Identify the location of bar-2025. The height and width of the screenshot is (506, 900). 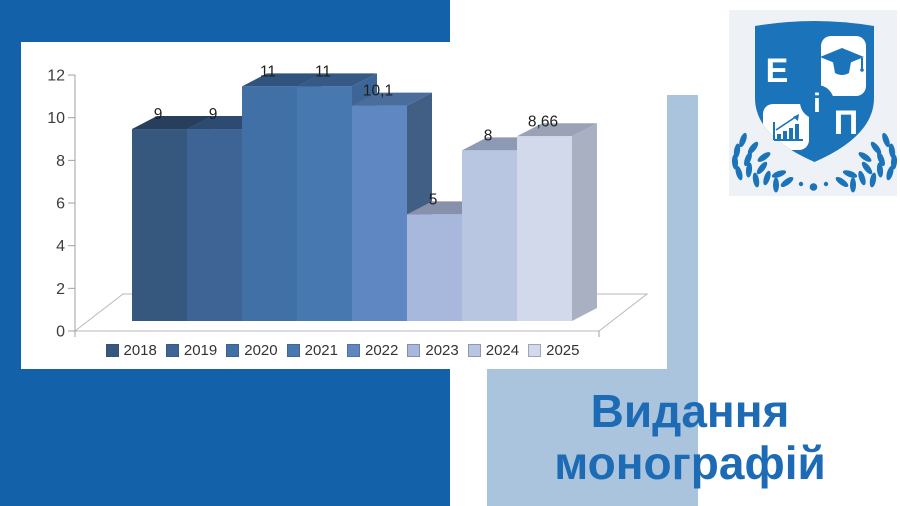
(557, 222).